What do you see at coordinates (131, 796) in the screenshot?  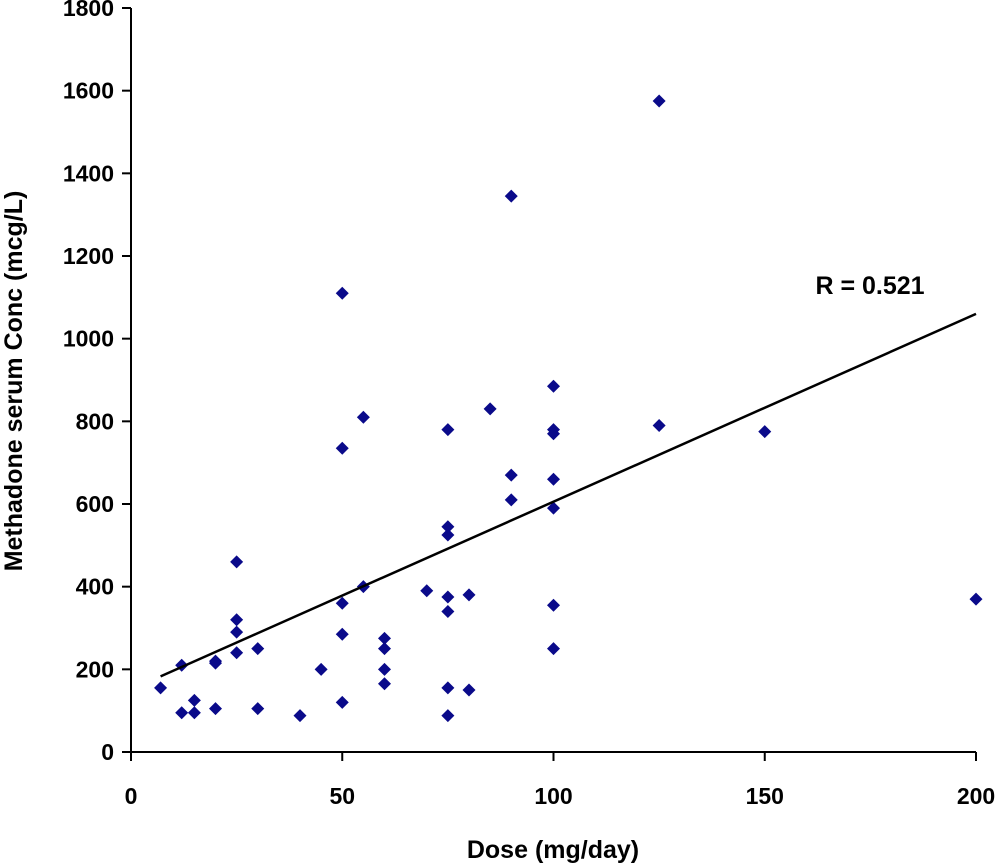 I see `x-tick-label: 0` at bounding box center [131, 796].